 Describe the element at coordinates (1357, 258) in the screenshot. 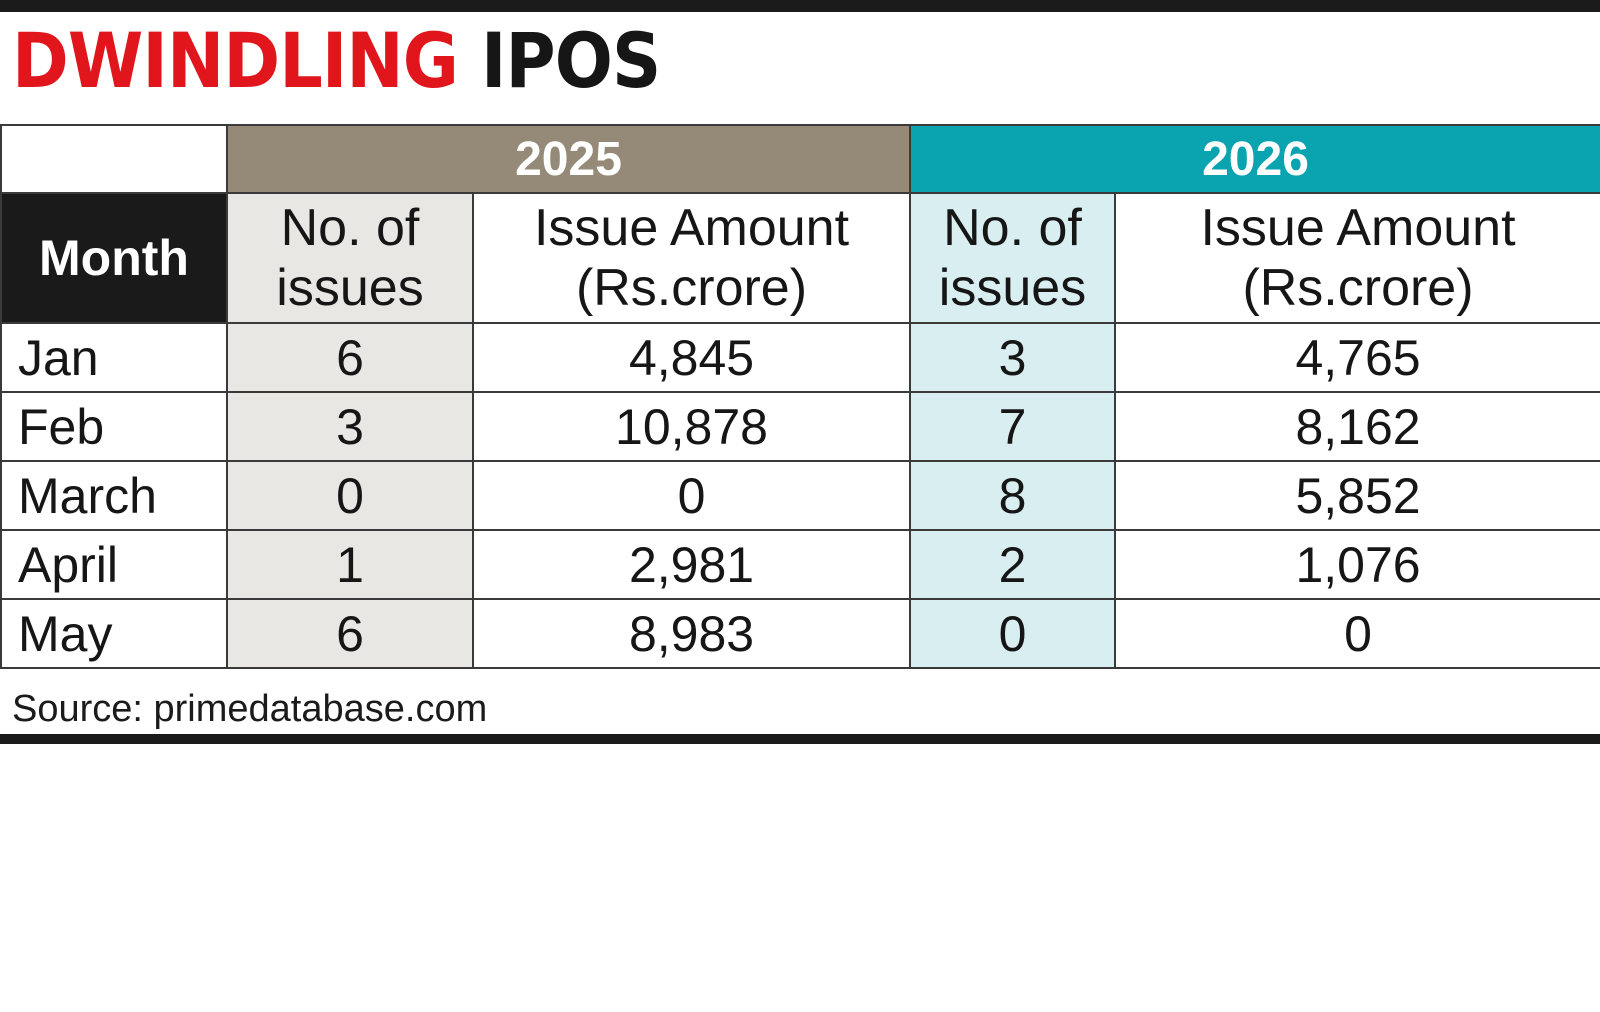

I see `amount-header-2026: Issue Amount (Rs.crore)` at that location.